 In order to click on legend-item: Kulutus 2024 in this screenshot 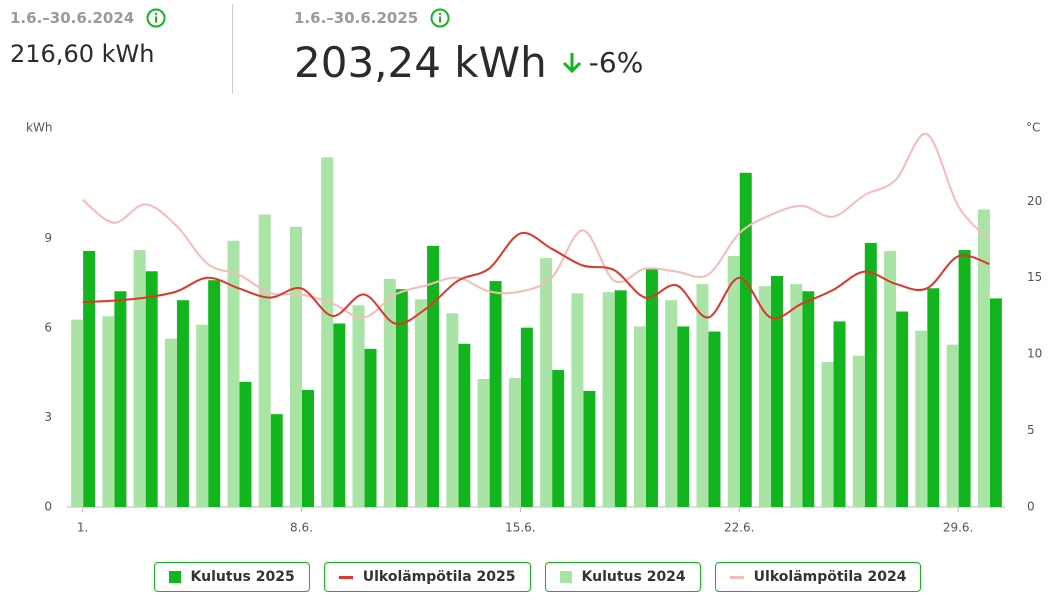, I will do `click(622, 577)`.